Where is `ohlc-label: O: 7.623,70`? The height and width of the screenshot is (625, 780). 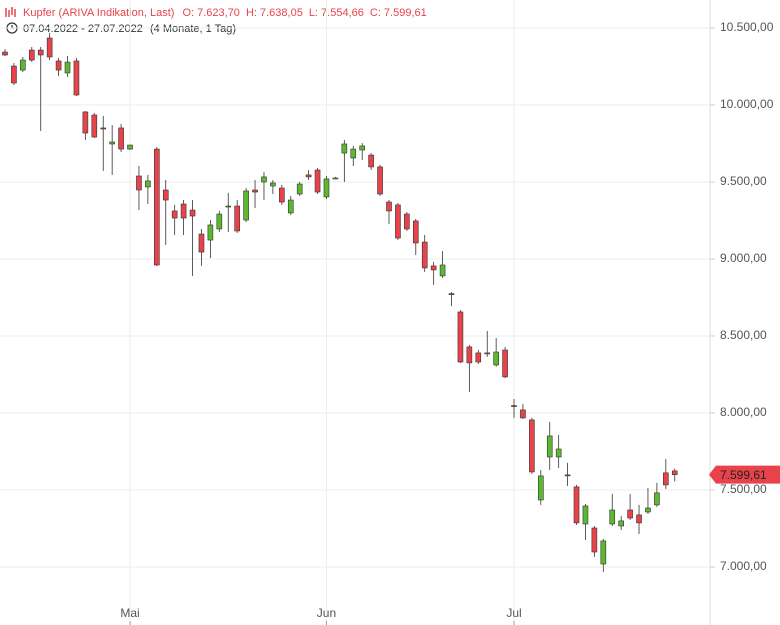
ohlc-label: O: 7.623,70 is located at coordinates (211, 13).